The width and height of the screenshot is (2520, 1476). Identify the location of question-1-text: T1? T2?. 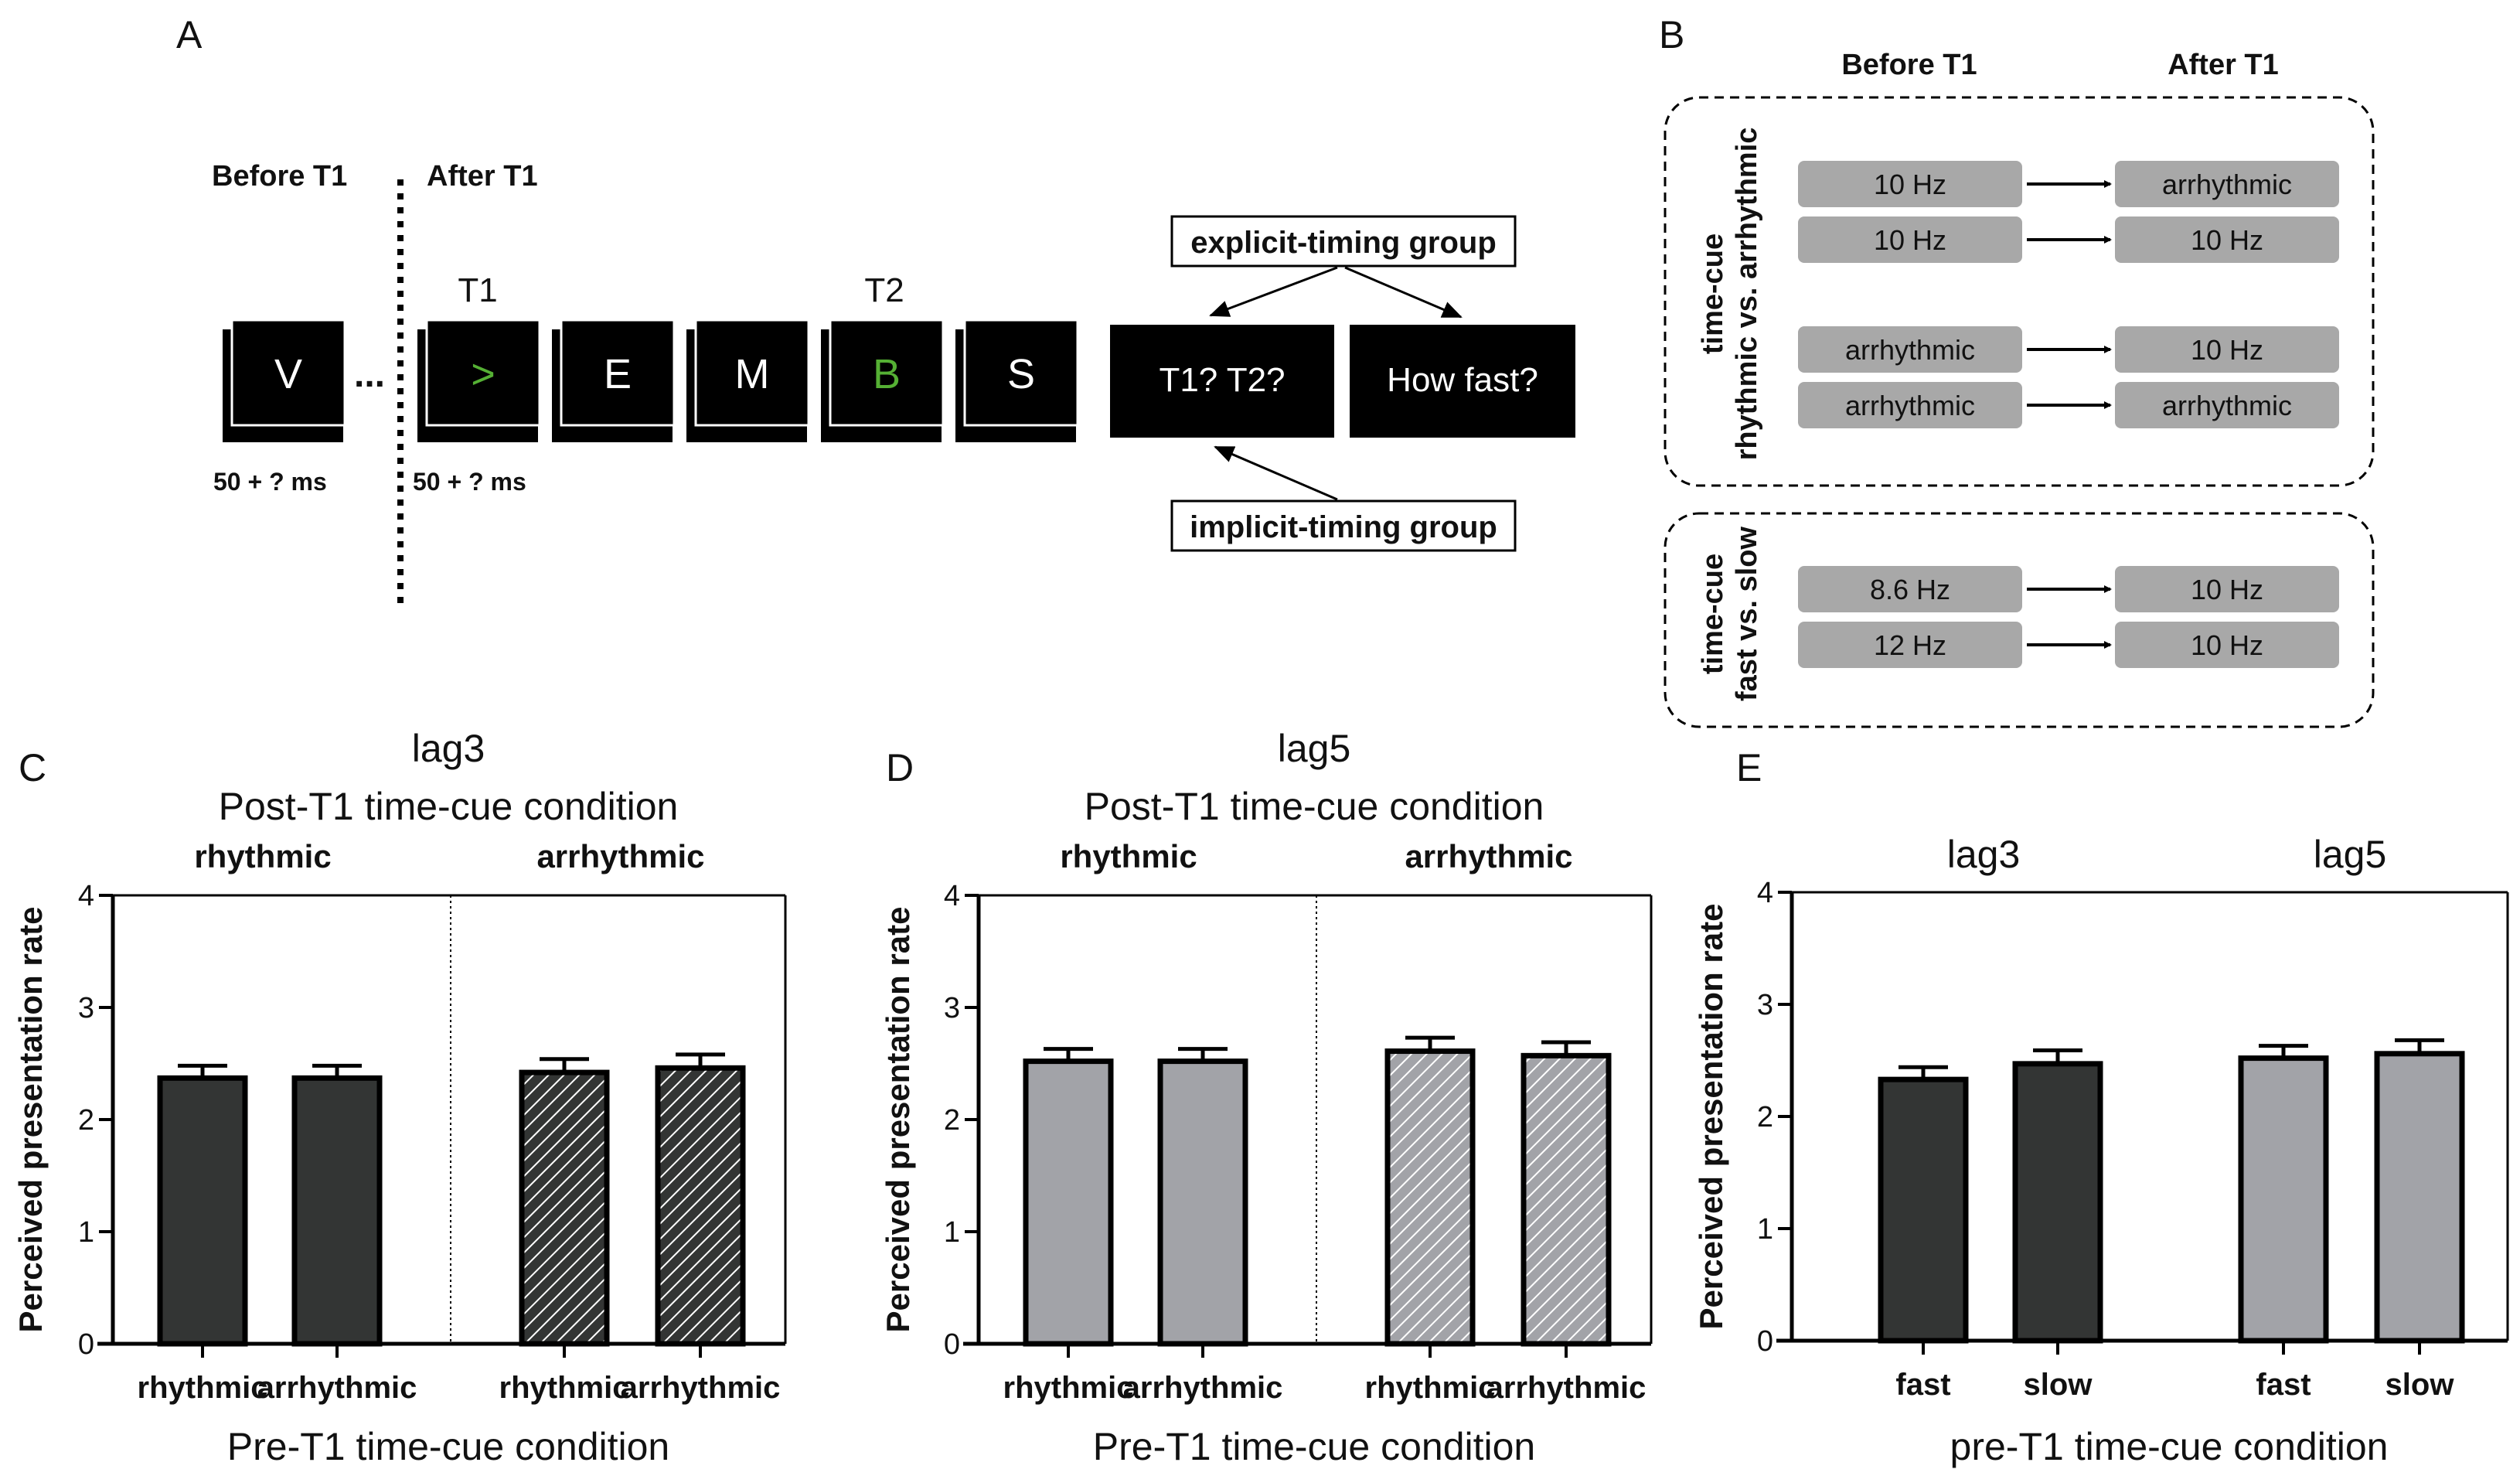
(1222, 380).